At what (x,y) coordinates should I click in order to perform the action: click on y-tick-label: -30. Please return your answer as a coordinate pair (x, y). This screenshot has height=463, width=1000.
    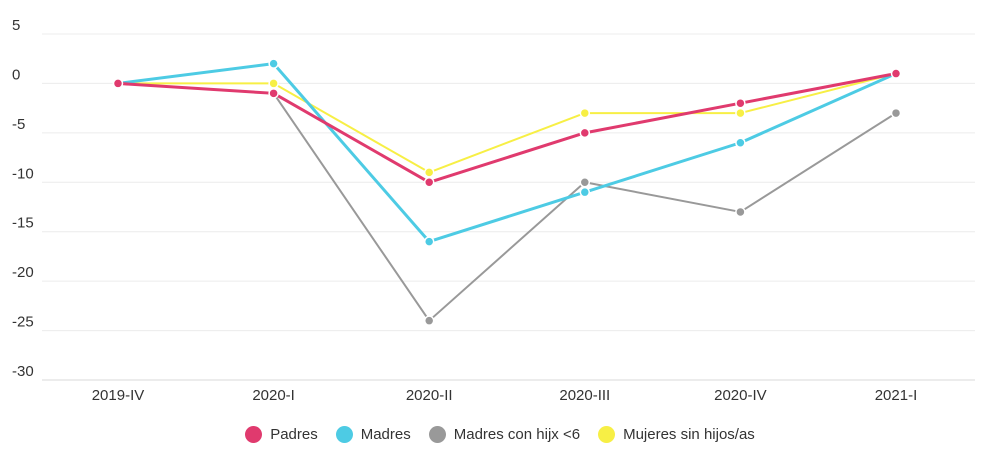
    Looking at the image, I should click on (23, 371).